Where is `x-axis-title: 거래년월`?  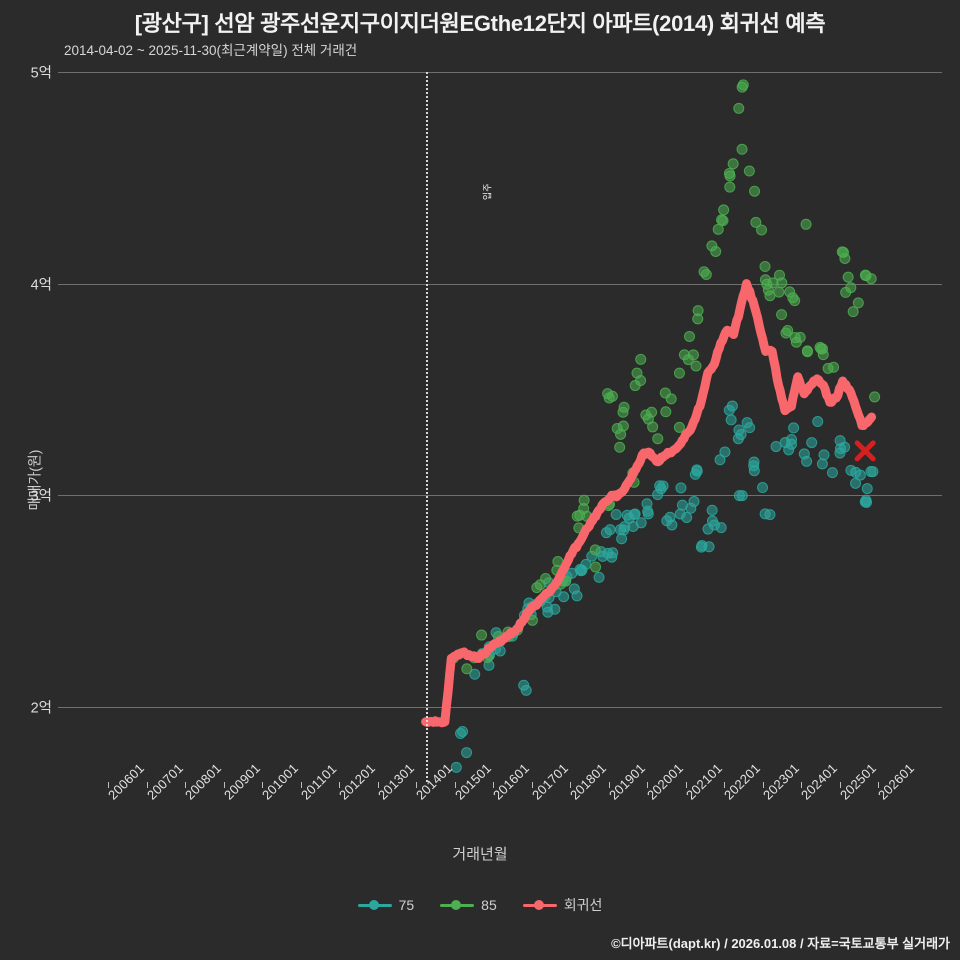 x-axis-title: 거래년월 is located at coordinates (480, 854).